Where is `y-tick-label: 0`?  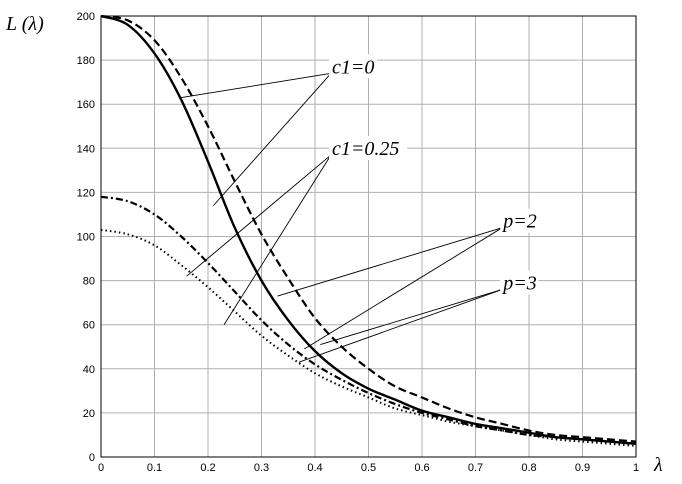 y-tick-label: 0 is located at coordinates (92, 458).